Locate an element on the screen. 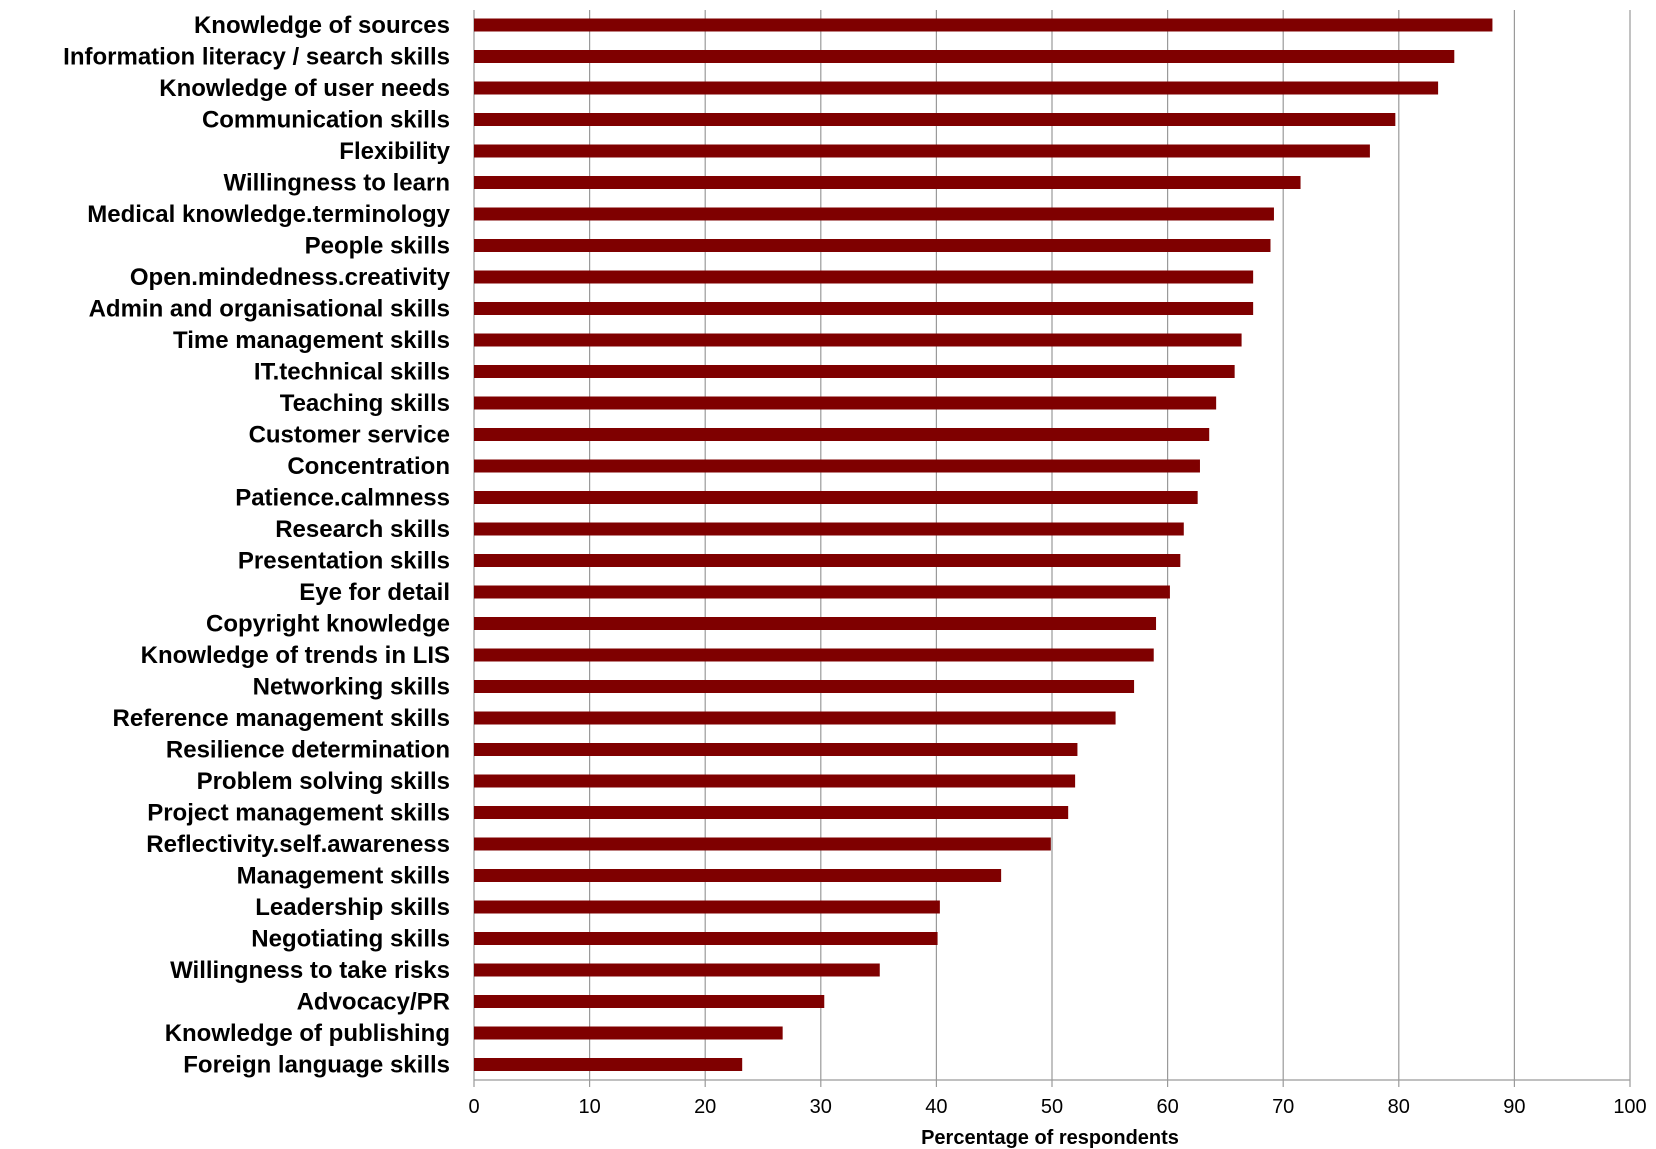 This screenshot has width=1656, height=1149. x-tick-label-20: 20 is located at coordinates (705, 1107).